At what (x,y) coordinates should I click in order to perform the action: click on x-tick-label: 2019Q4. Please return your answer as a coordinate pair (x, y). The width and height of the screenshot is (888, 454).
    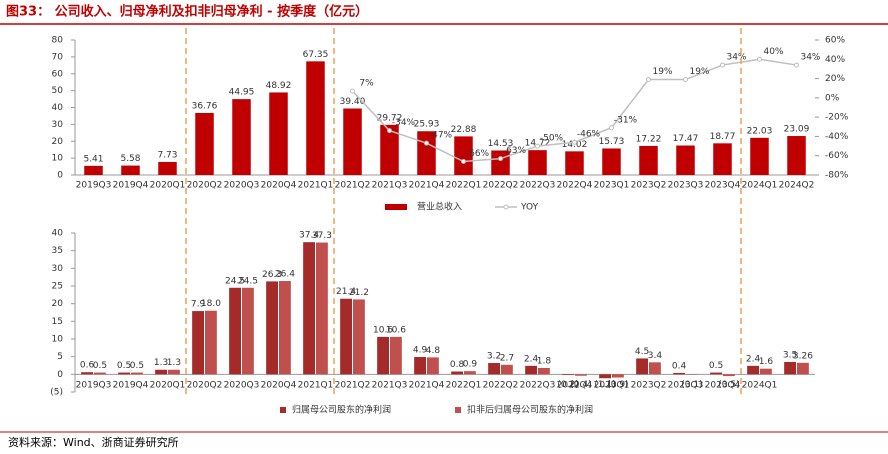
    Looking at the image, I should click on (131, 186).